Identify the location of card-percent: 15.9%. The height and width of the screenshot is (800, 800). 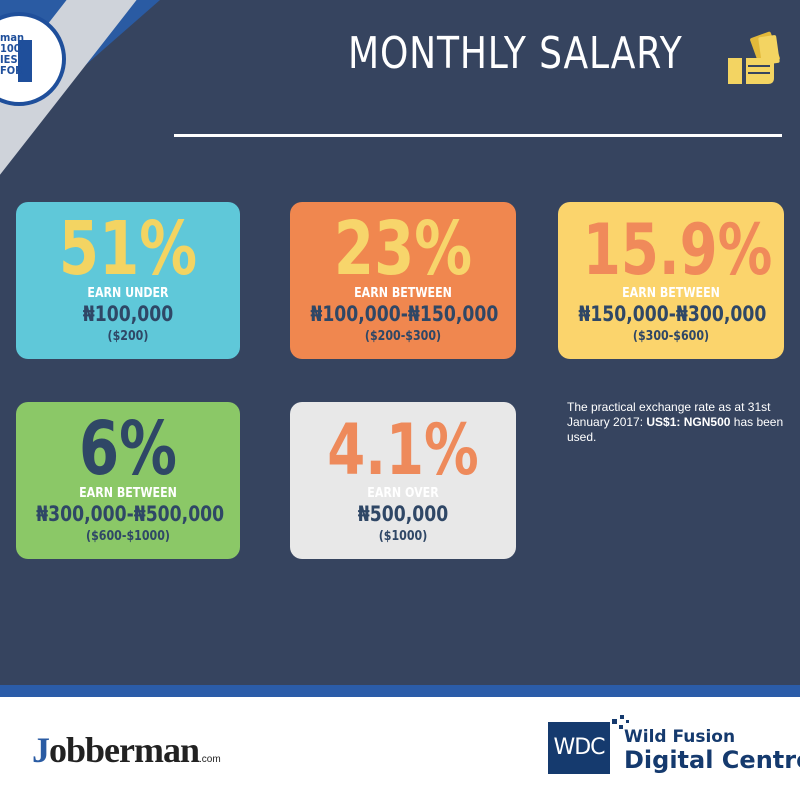
(677, 250).